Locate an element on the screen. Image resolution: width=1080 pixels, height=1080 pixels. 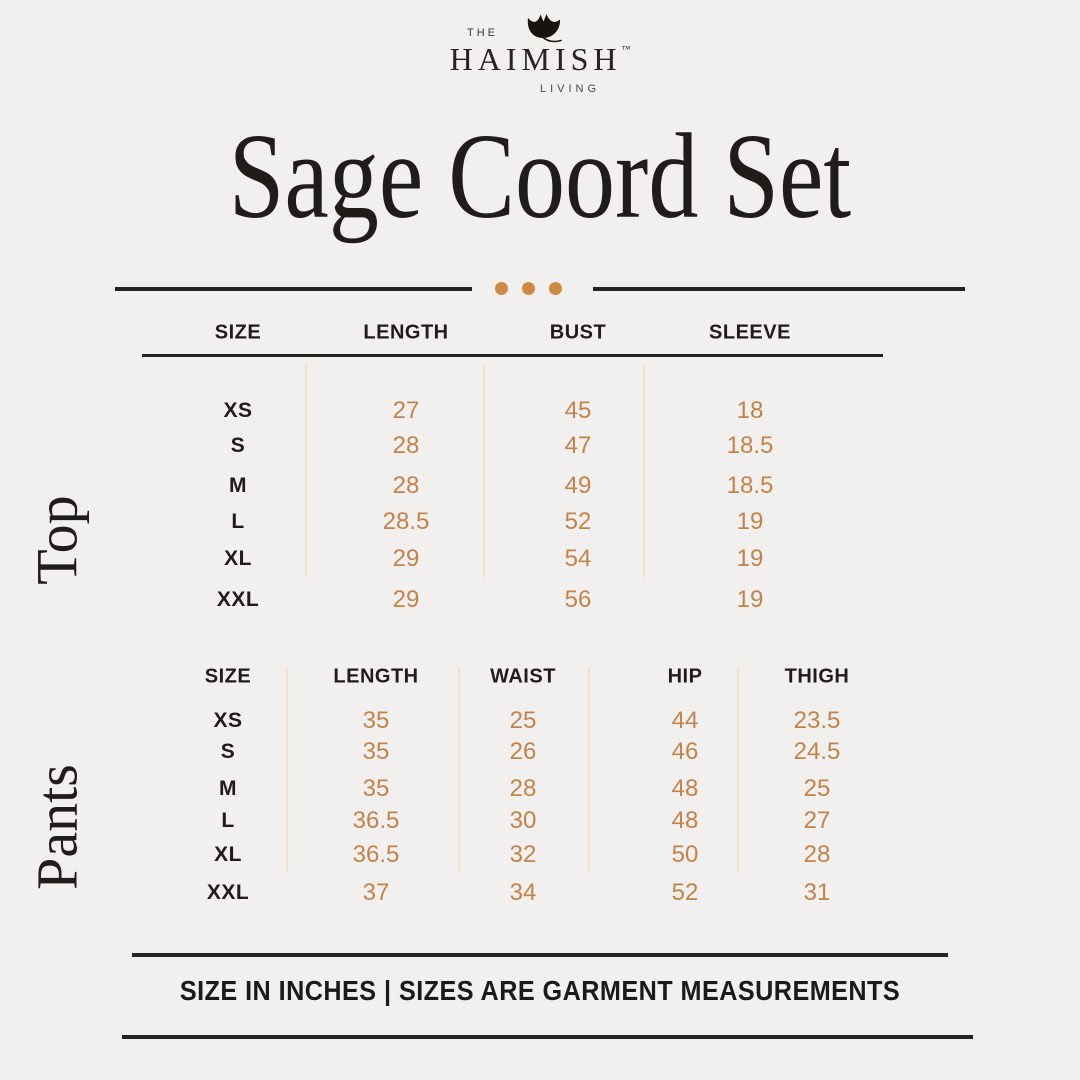
measurement-value: 46 is located at coordinates (685, 751).